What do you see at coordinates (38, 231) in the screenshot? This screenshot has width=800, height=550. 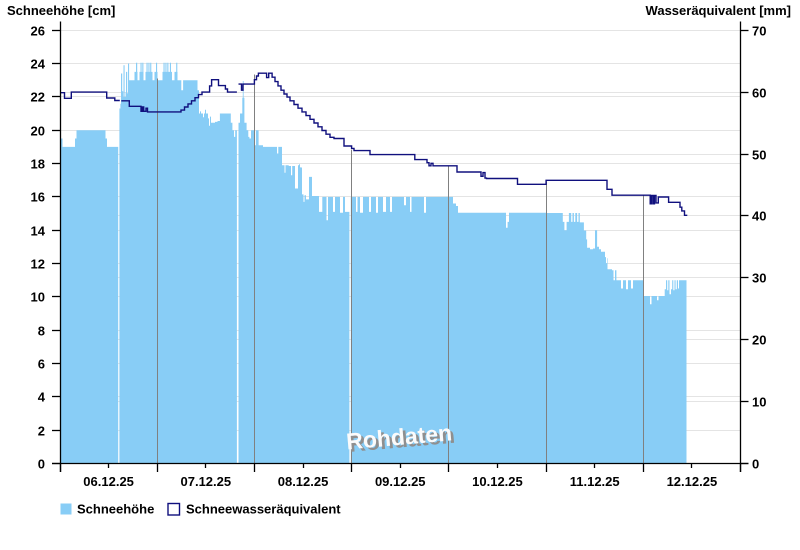 I see `svg-text: 14` at bounding box center [38, 231].